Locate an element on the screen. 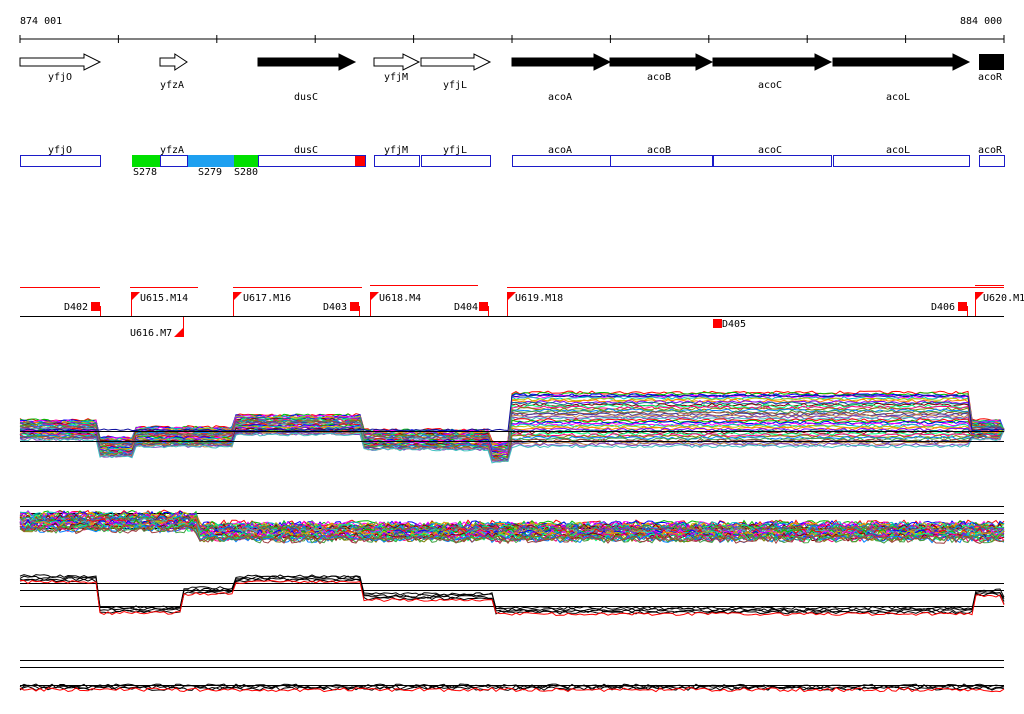 This screenshot has height=714, width=1024. box-label-yfzA: yfzA is located at coordinates (172, 150).